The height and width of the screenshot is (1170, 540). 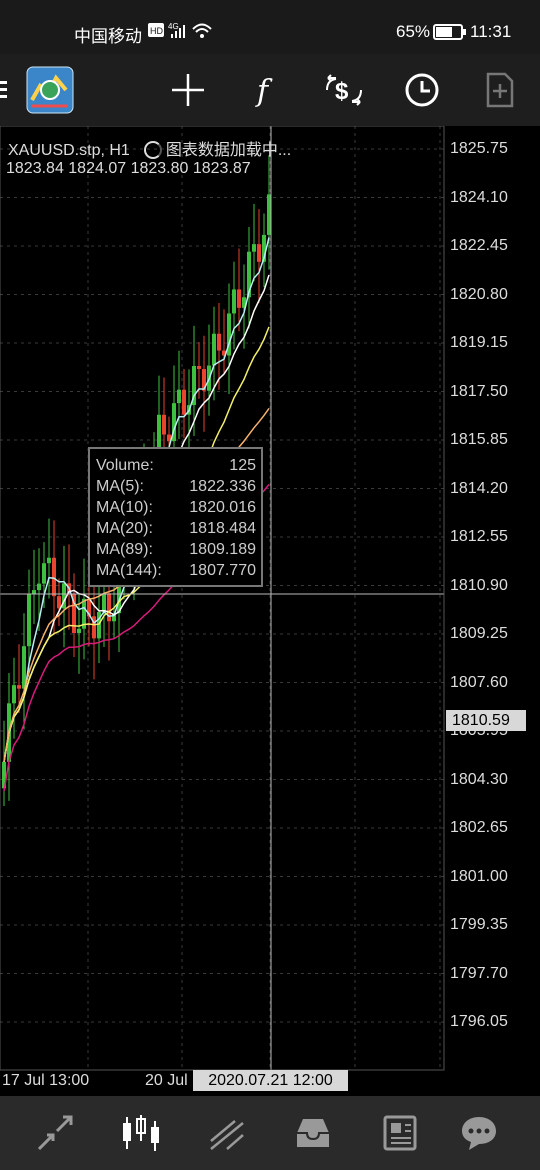 I want to click on indicator-value: 1818.484, so click(x=222, y=528).